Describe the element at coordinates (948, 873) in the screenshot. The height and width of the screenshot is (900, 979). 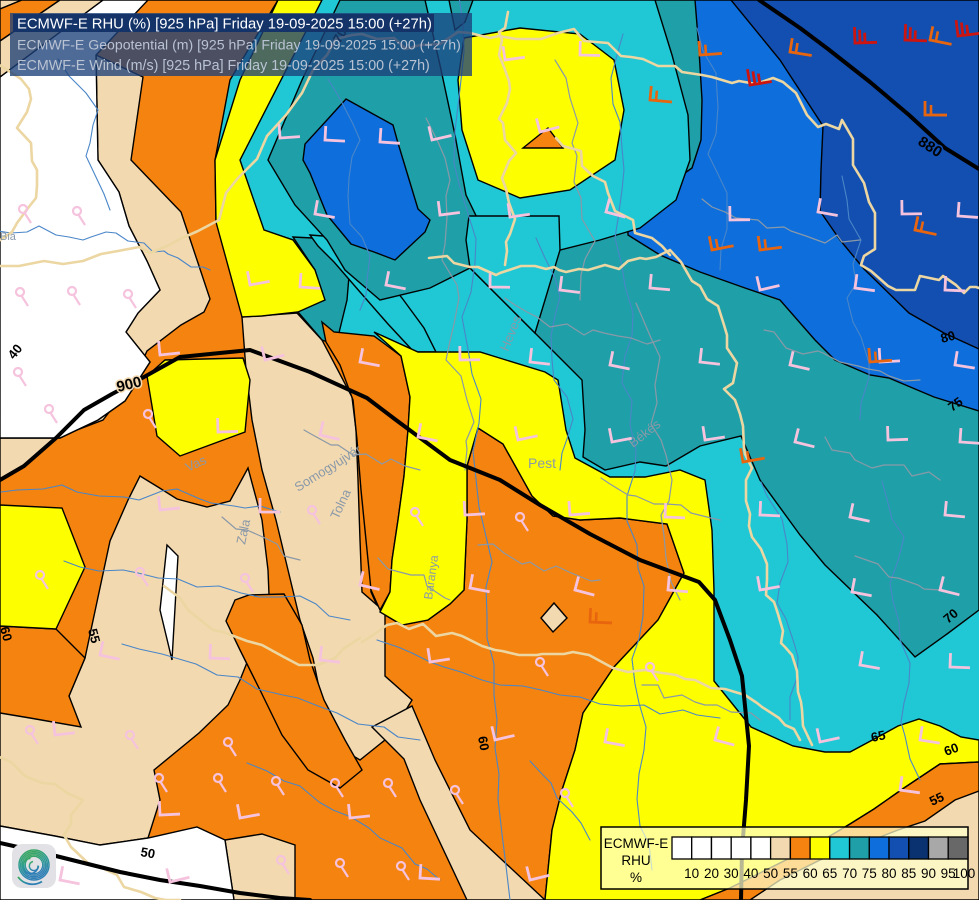
I see `svg-text: 95` at that location.